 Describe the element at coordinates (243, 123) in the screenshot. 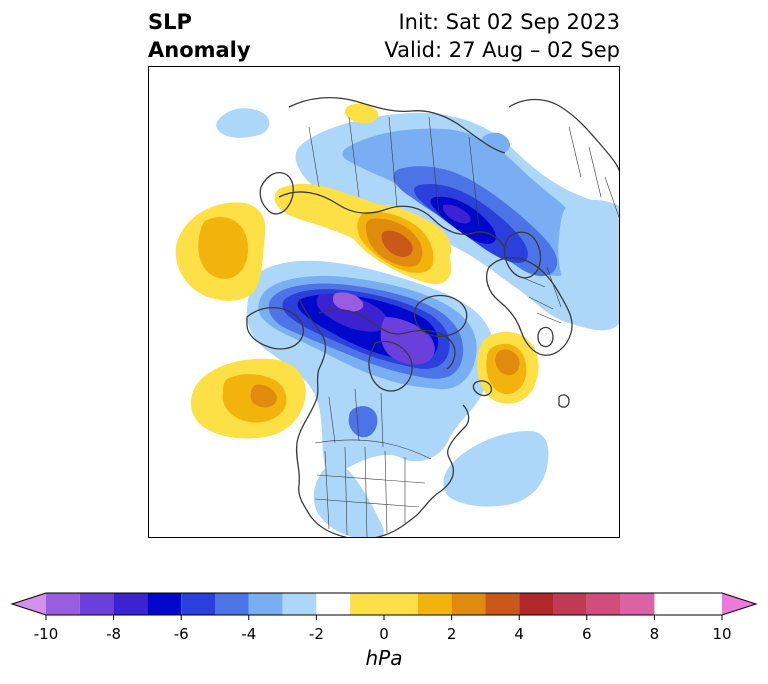

I see `low-arctic-west-neg1` at that location.